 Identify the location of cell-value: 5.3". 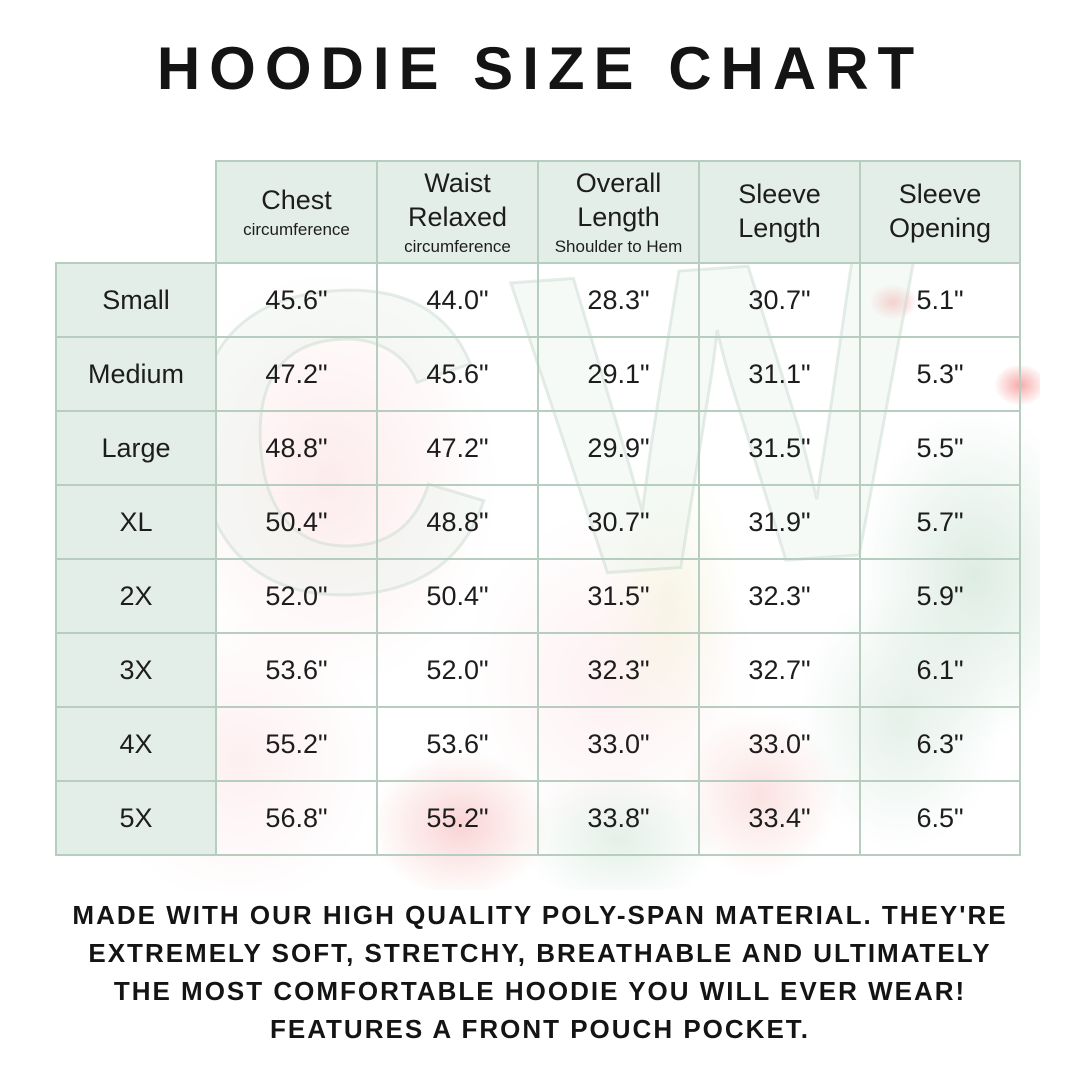
(940, 374).